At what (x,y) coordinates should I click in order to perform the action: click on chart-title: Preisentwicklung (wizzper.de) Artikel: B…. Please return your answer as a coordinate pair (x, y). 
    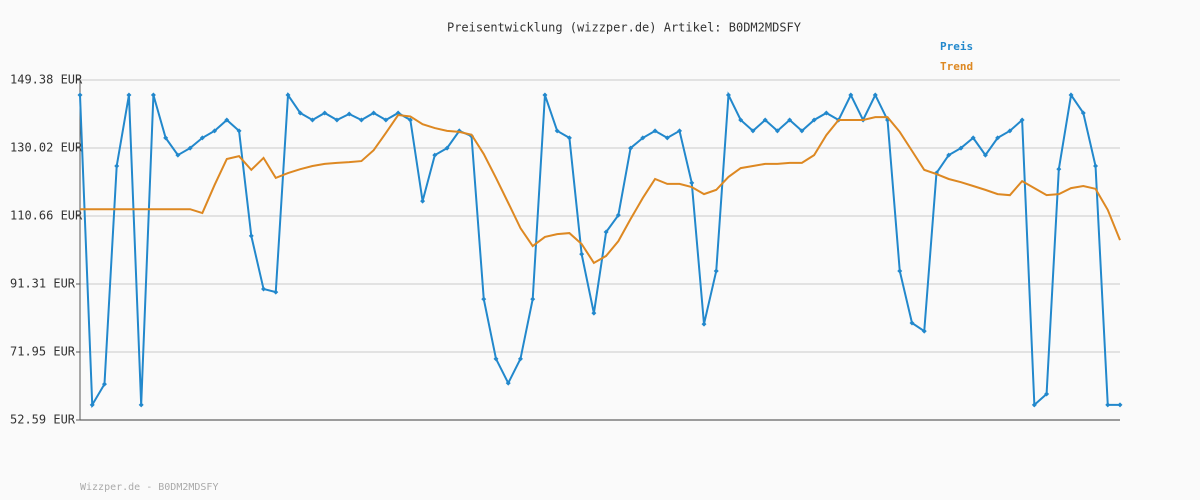
    Looking at the image, I should click on (624, 28).